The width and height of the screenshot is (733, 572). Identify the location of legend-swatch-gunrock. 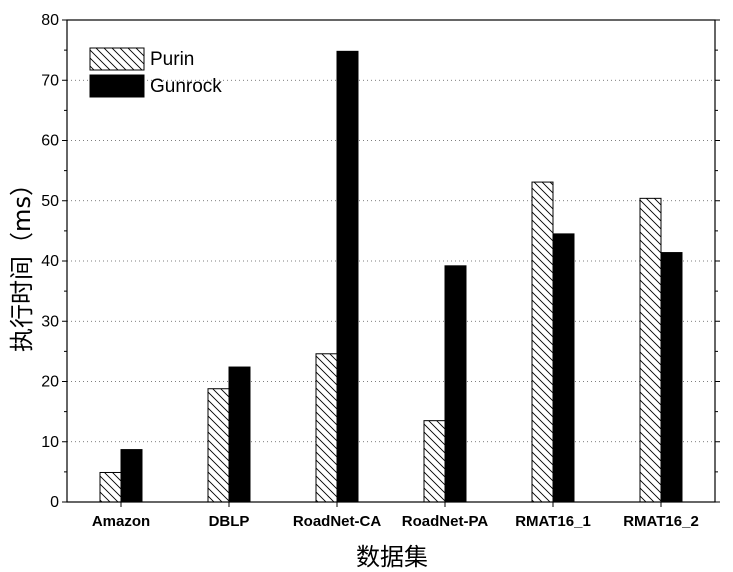
(117, 86).